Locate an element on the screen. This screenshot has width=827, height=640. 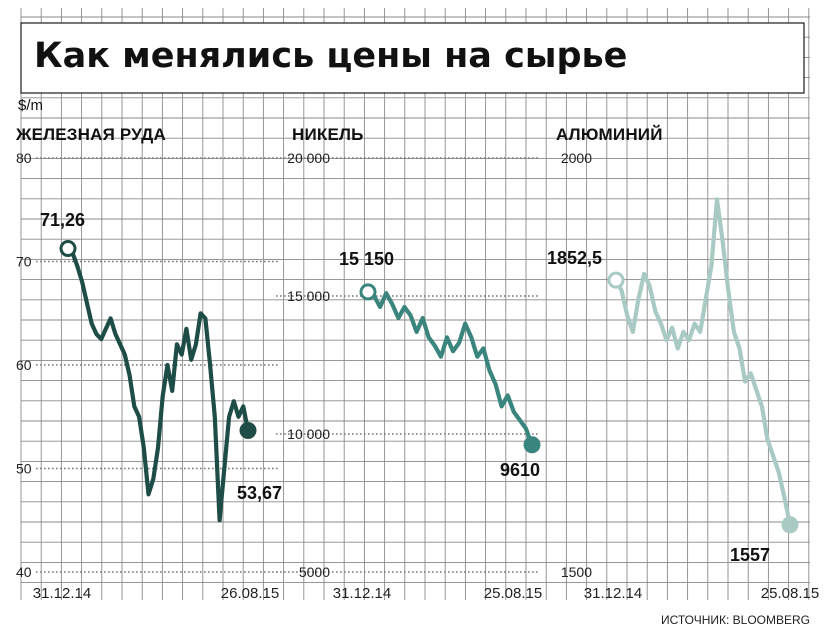
end-value-label: 9610 is located at coordinates (520, 470).